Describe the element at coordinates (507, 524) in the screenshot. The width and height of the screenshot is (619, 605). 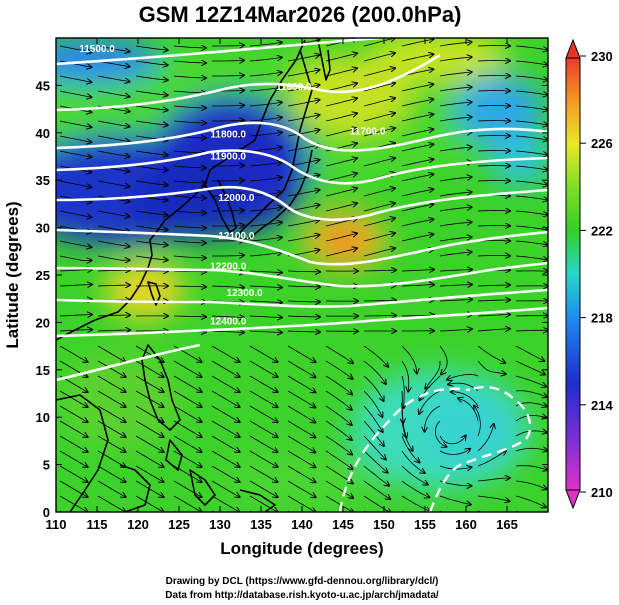
I see `x-tick-label: 165` at that location.